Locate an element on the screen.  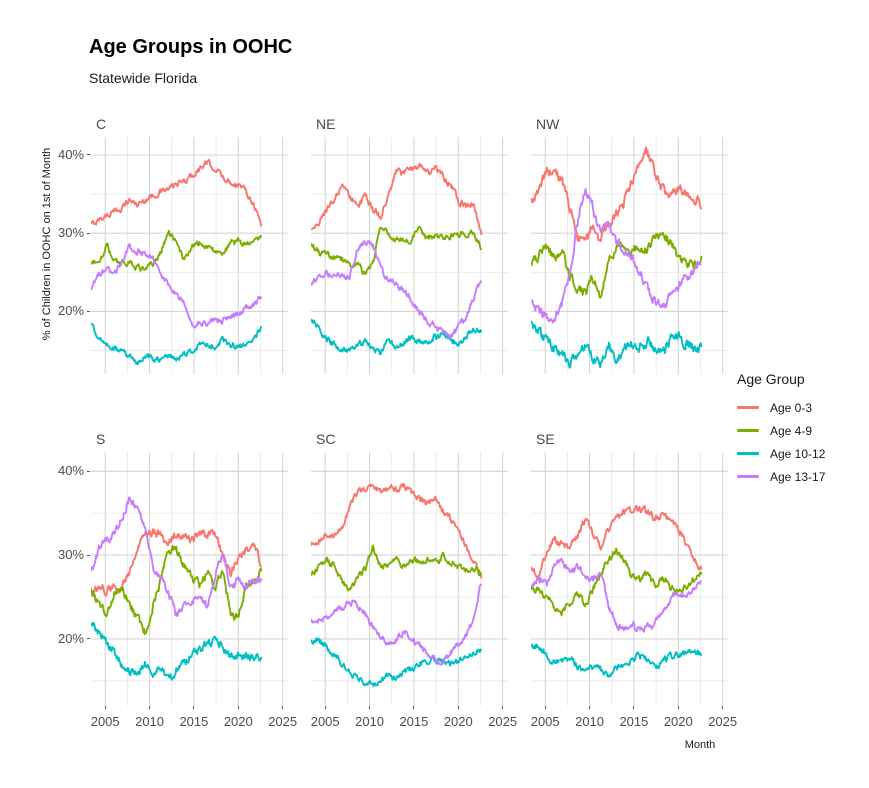
legend-item-age_13_17: Age 13-17 is located at coordinates (781, 476).